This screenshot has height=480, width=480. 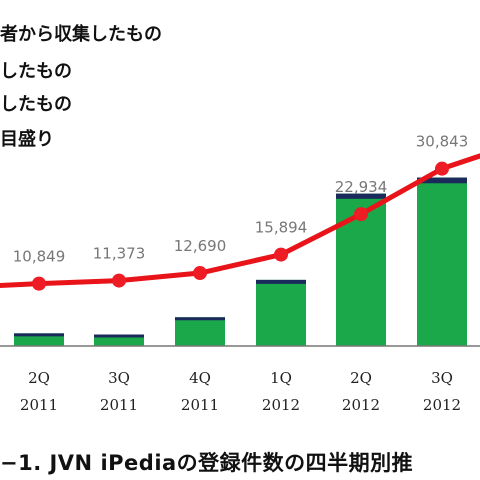 What do you see at coordinates (27, 139) in the screenshot?
I see `legend-item-4: 目盛り` at bounding box center [27, 139].